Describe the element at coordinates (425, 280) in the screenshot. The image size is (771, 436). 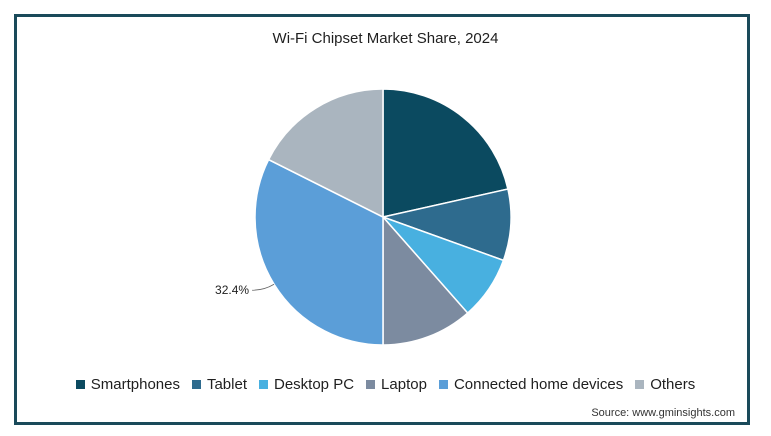
I see `pie-slice-laptop` at that location.